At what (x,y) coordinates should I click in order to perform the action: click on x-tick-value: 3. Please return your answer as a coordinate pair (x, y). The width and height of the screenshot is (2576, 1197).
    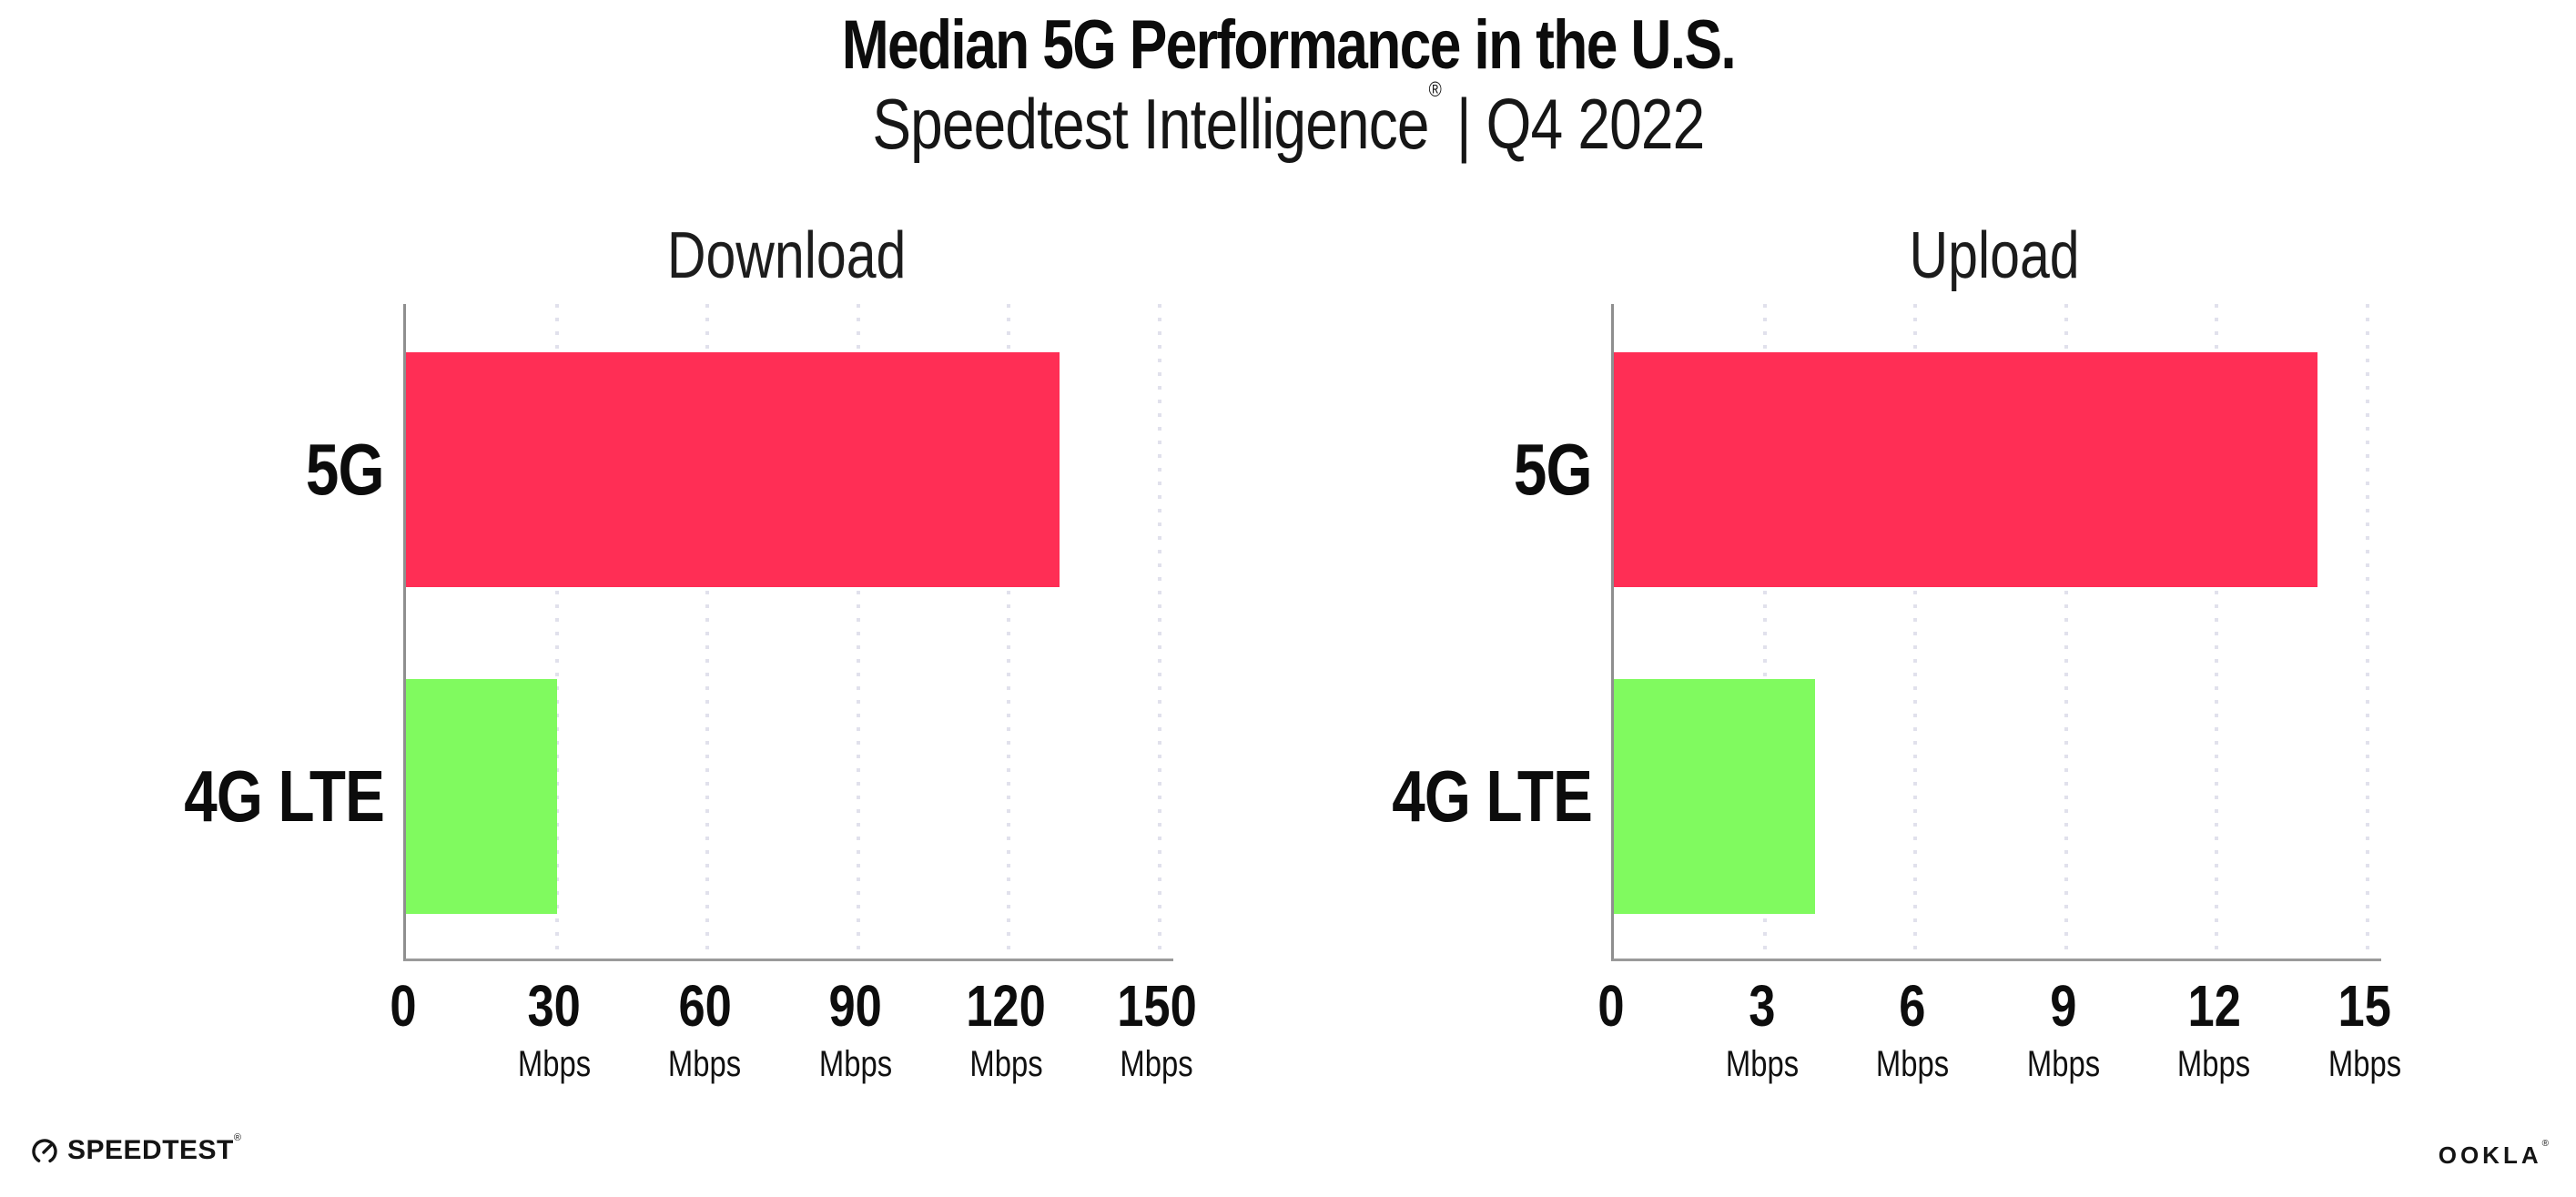
    Looking at the image, I should click on (1762, 1006).